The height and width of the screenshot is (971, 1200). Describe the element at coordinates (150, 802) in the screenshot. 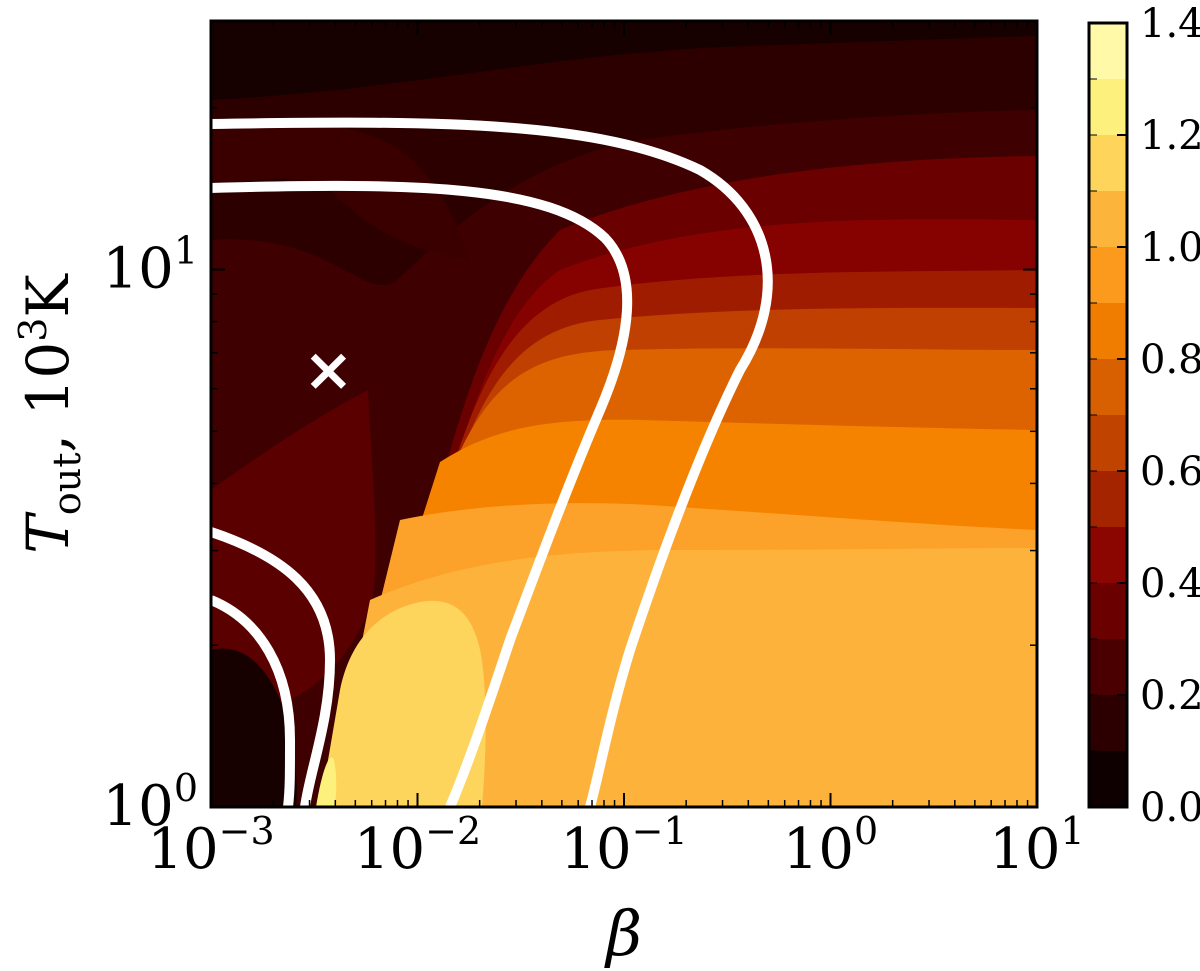

I see `y-tick-label: 10⁰` at that location.